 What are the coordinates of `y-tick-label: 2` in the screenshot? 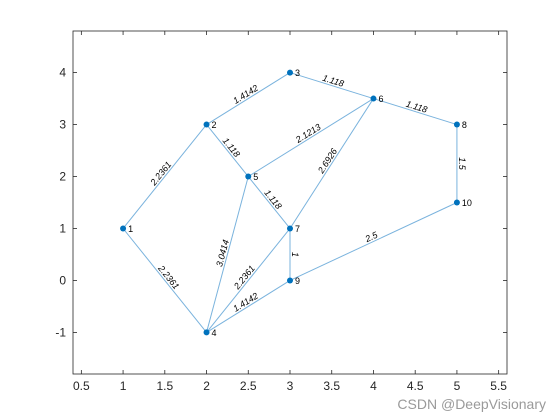 It's located at (62, 177).